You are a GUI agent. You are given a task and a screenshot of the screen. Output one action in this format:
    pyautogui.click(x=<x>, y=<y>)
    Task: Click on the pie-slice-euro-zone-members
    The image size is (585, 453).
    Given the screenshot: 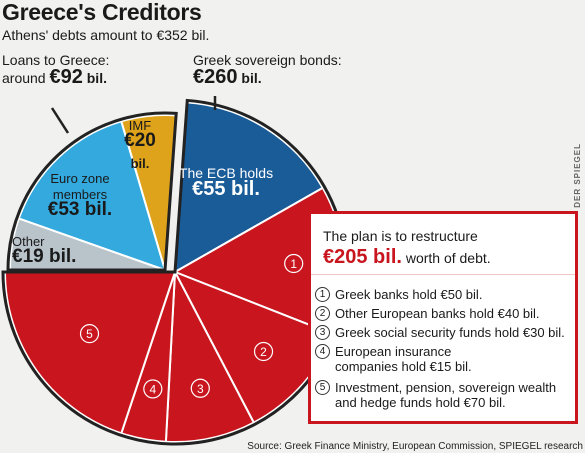 What is the action you would take?
    pyautogui.click(x=92, y=196)
    